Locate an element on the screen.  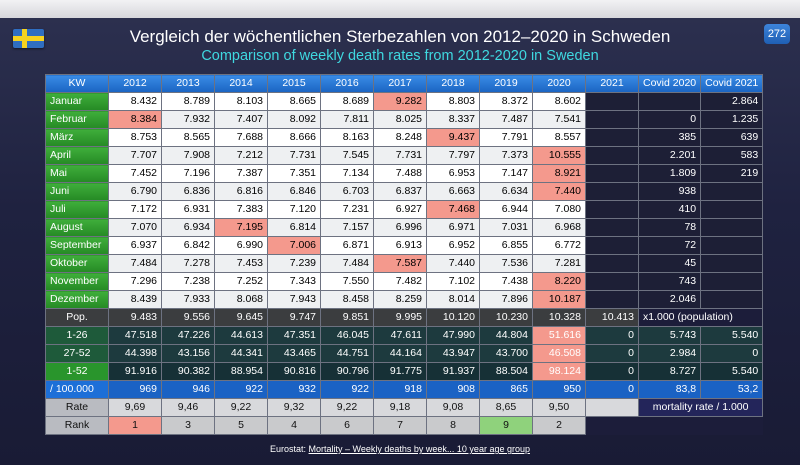
table-cell: 219 is located at coordinates (732, 173).